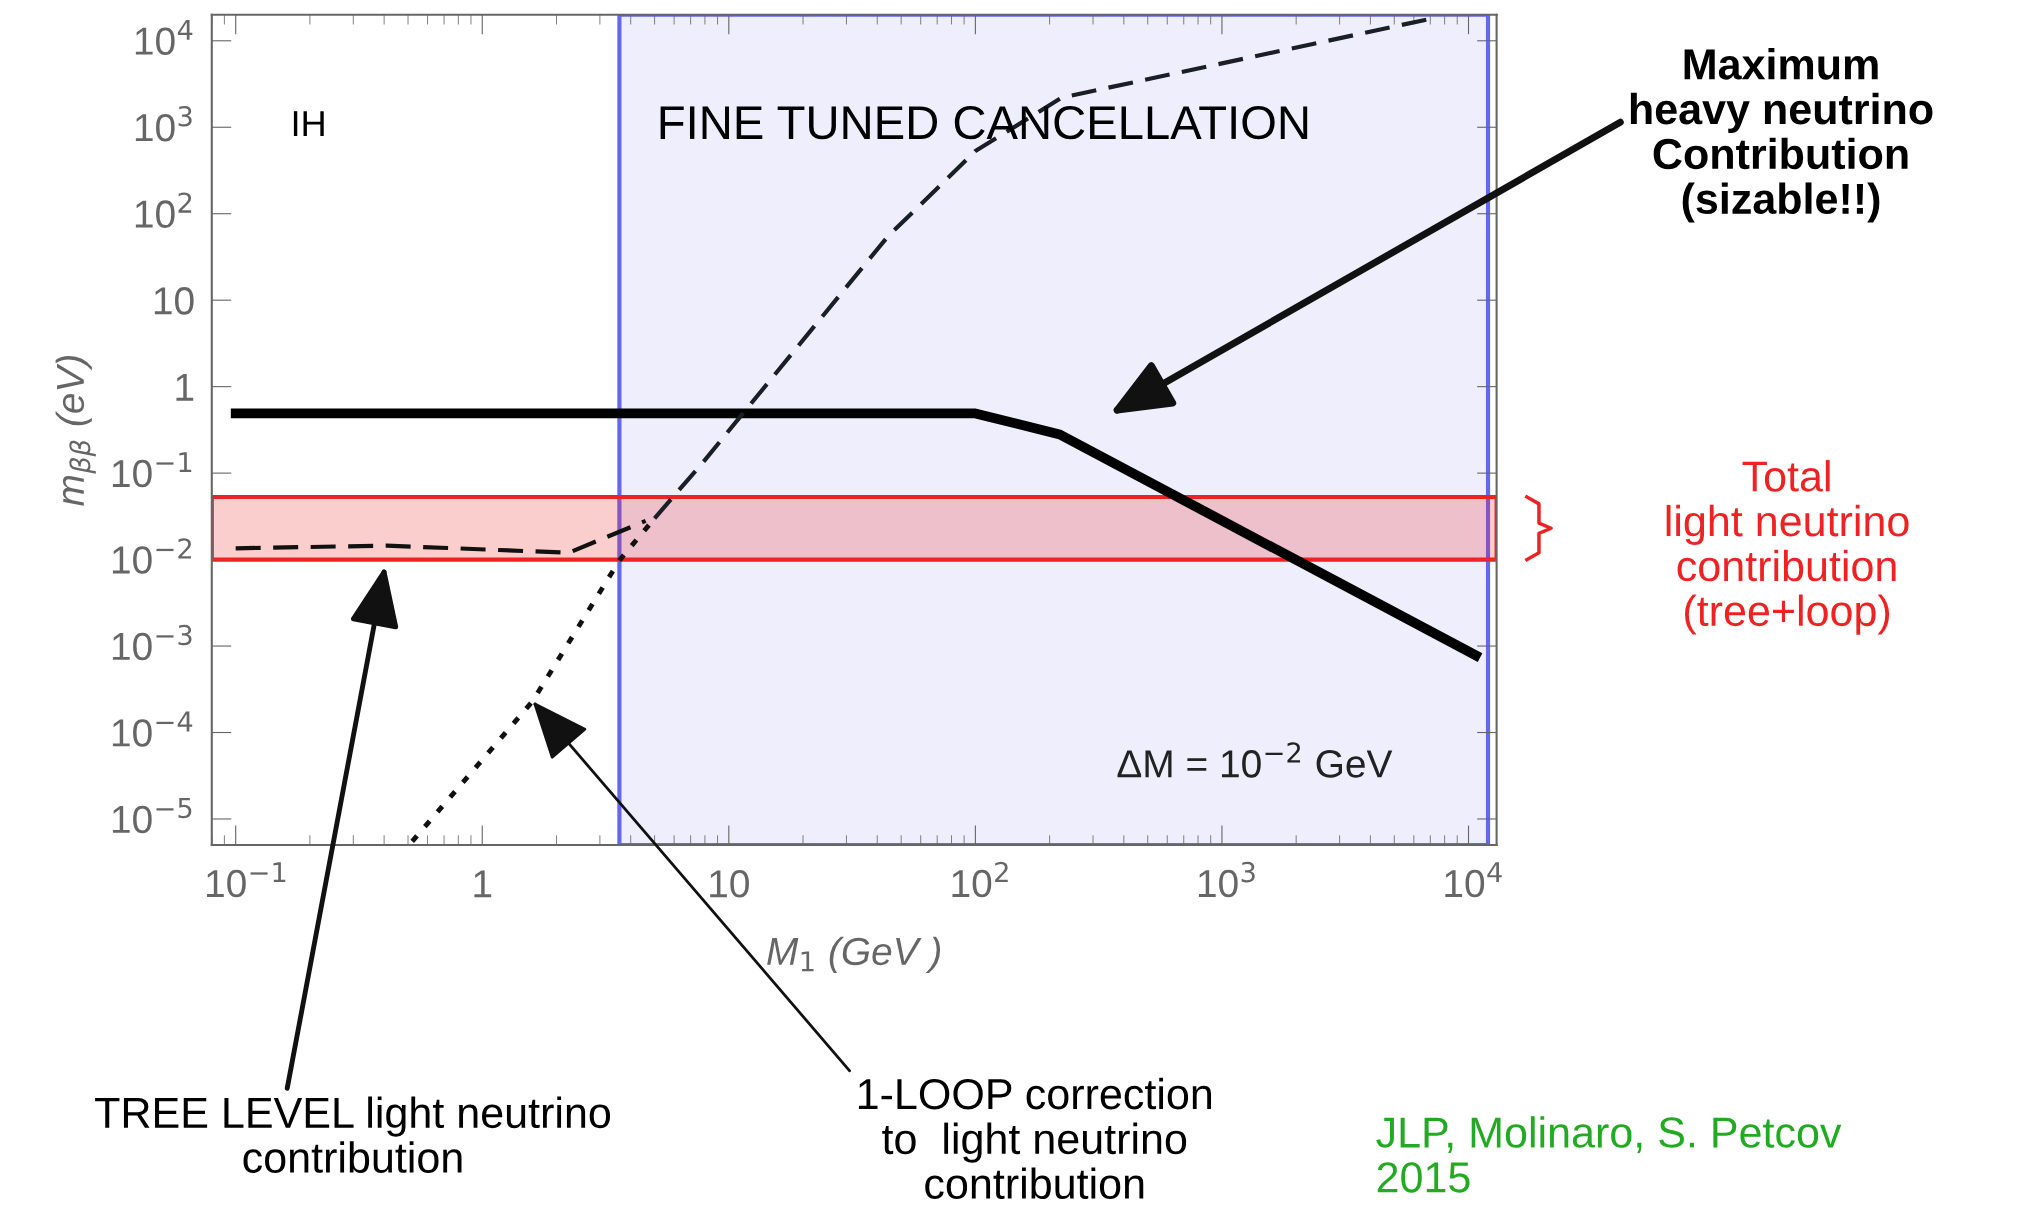 The width and height of the screenshot is (2017, 1230). I want to click on x-axis-title: M$_{1}$ (GeV ), so click(854, 954).